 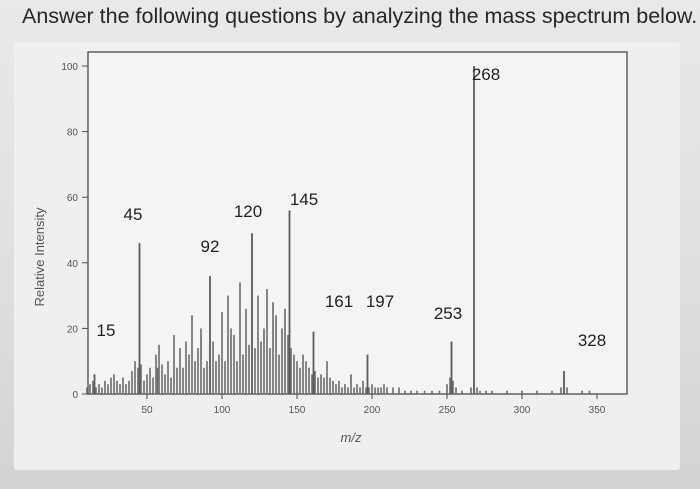 I want to click on y-tick-label-80: 80, so click(x=73, y=133).